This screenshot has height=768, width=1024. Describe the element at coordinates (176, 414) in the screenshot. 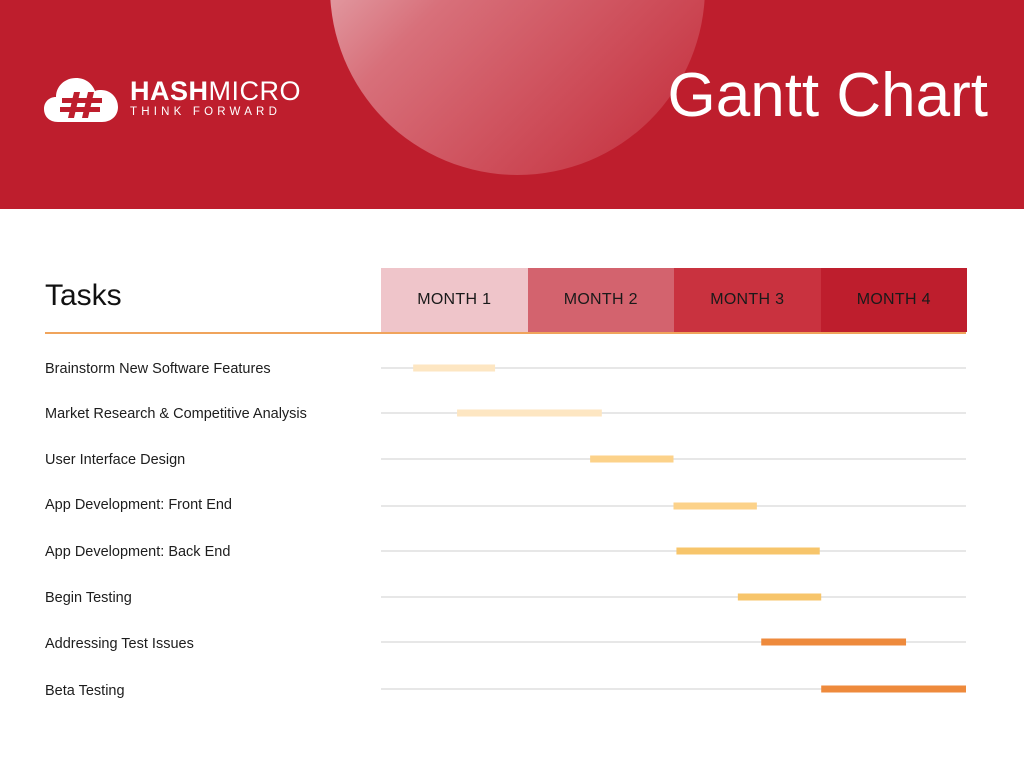

I see `task-label: Market Research & Competitive Analysis` at that location.